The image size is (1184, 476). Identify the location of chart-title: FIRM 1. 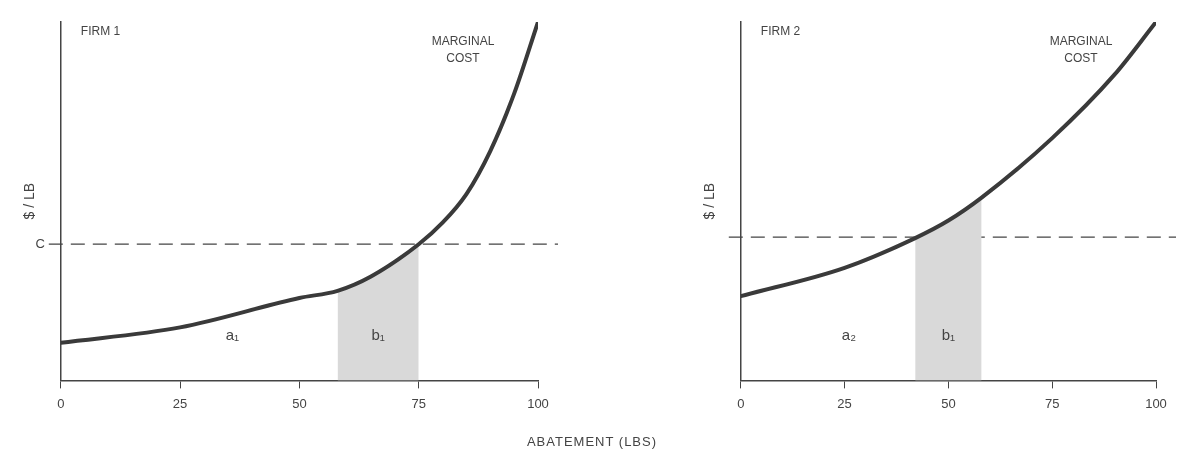
(100, 31).